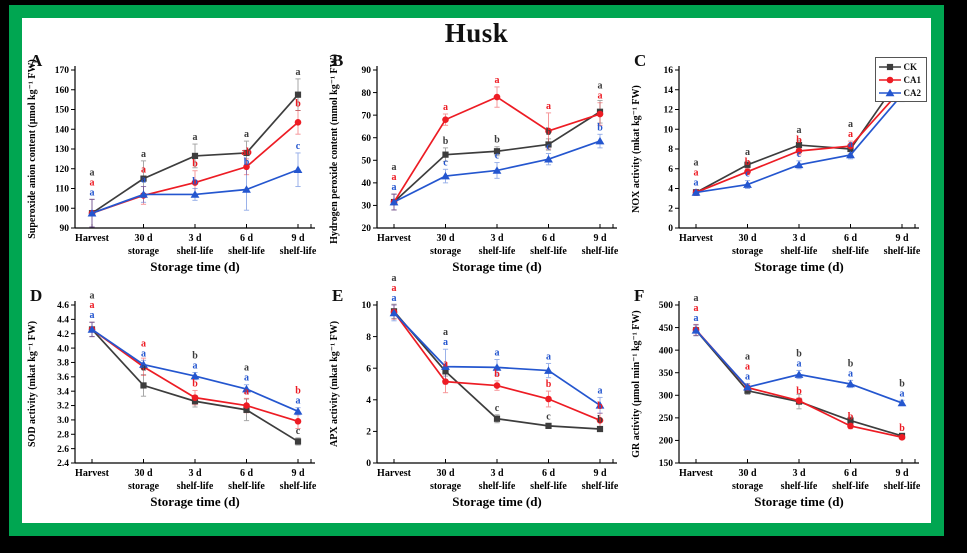 The height and width of the screenshot is (553, 967). Describe the element at coordinates (62, 150) in the screenshot. I see `svg-text: 130` at that location.